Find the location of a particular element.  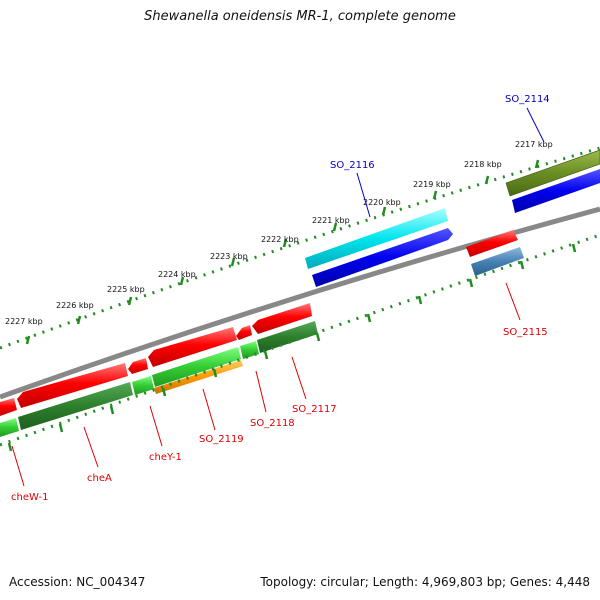

kbp-label: 2222 kbp is located at coordinates (280, 239).